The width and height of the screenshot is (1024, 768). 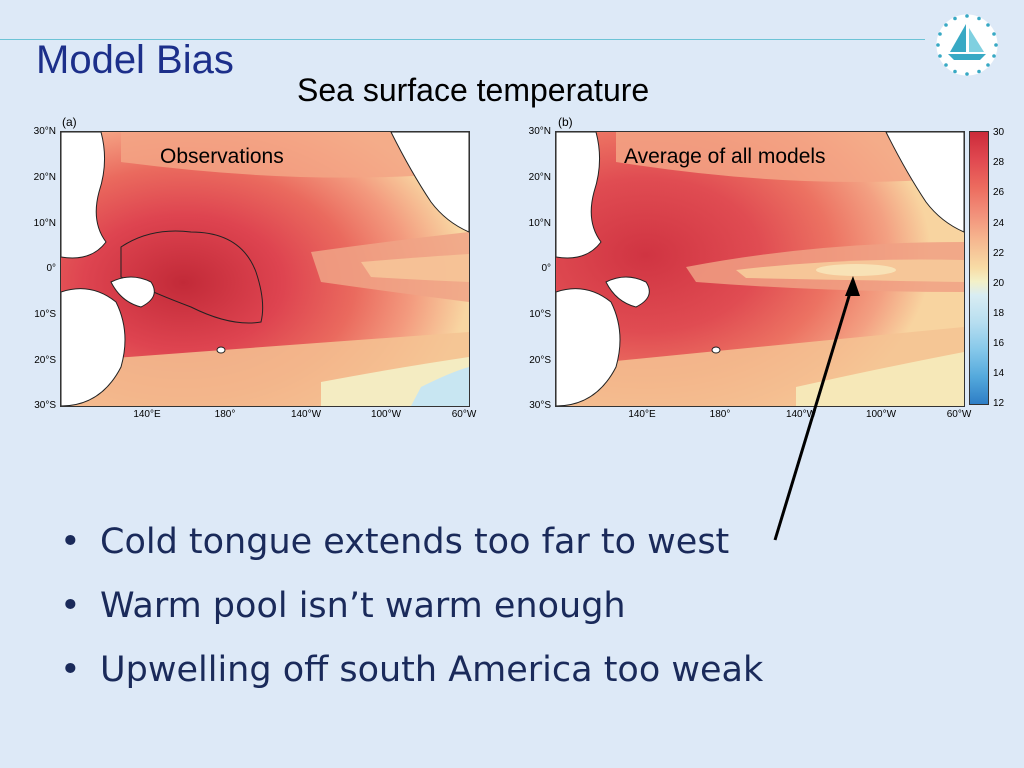 I want to click on bullet-item: Upwelling off south America too weak, so click(x=510, y=670).